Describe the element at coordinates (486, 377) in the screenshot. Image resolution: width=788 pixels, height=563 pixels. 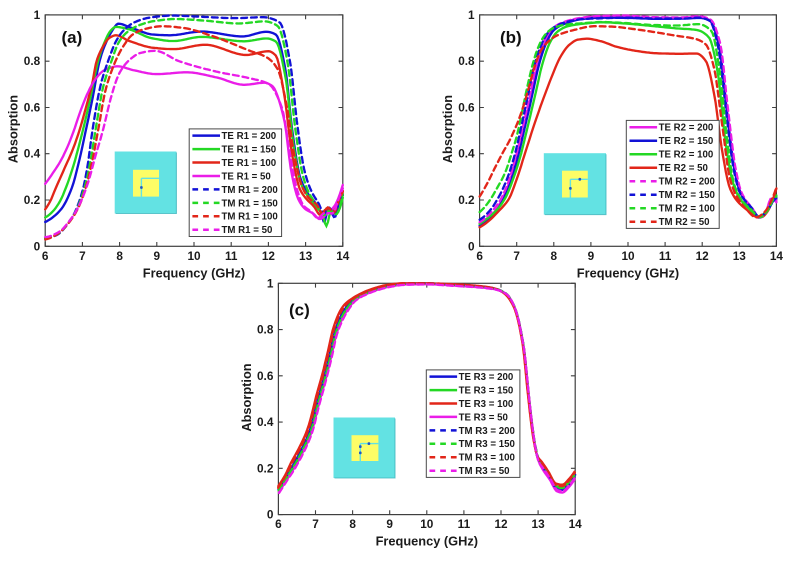
I see `svg-text: TE R3 = 200` at that location.